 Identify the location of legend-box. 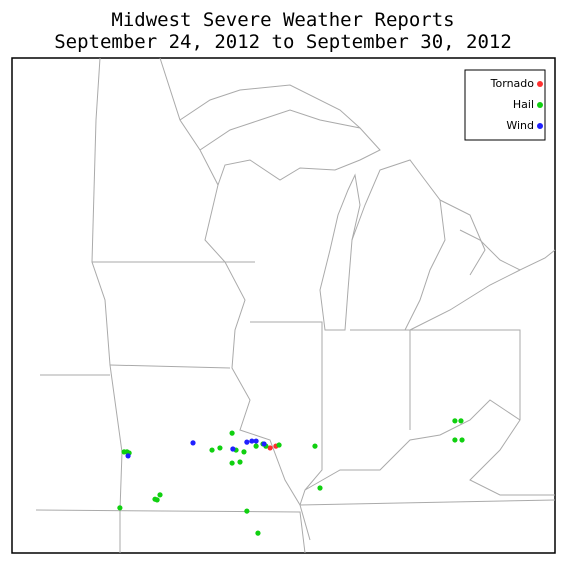
(505, 105).